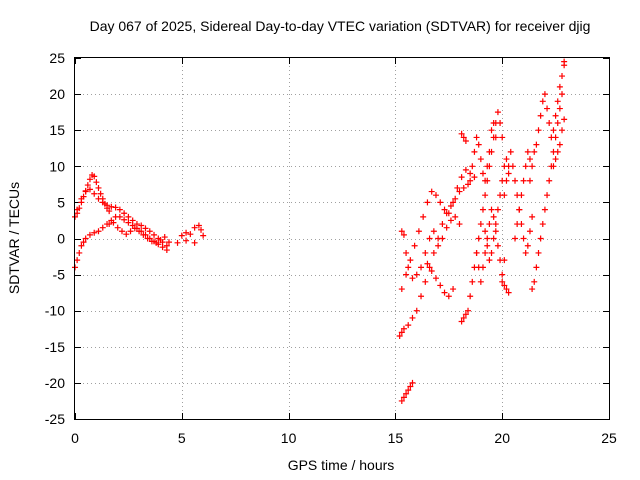 The width and height of the screenshot is (640, 480). I want to click on y-tick-label: -20, so click(55, 383).